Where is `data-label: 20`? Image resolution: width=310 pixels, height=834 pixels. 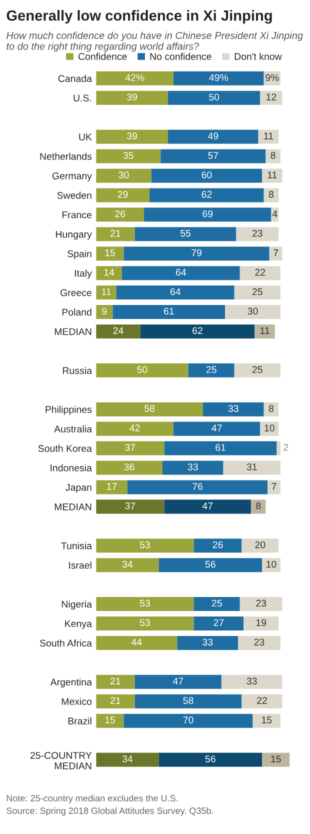
data-label: 20 is located at coordinates (260, 544).